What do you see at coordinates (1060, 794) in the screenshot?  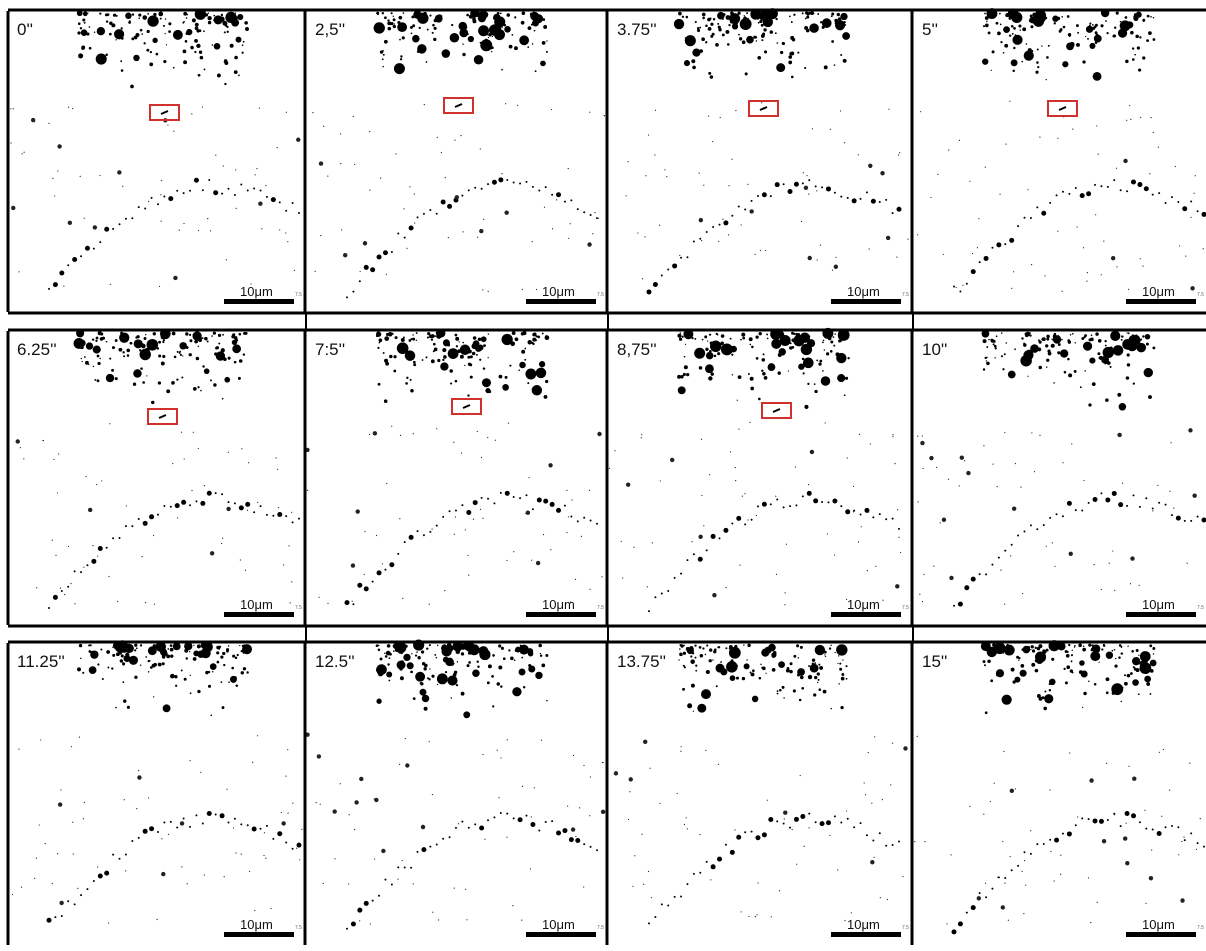 I see `panel-image` at bounding box center [1060, 794].